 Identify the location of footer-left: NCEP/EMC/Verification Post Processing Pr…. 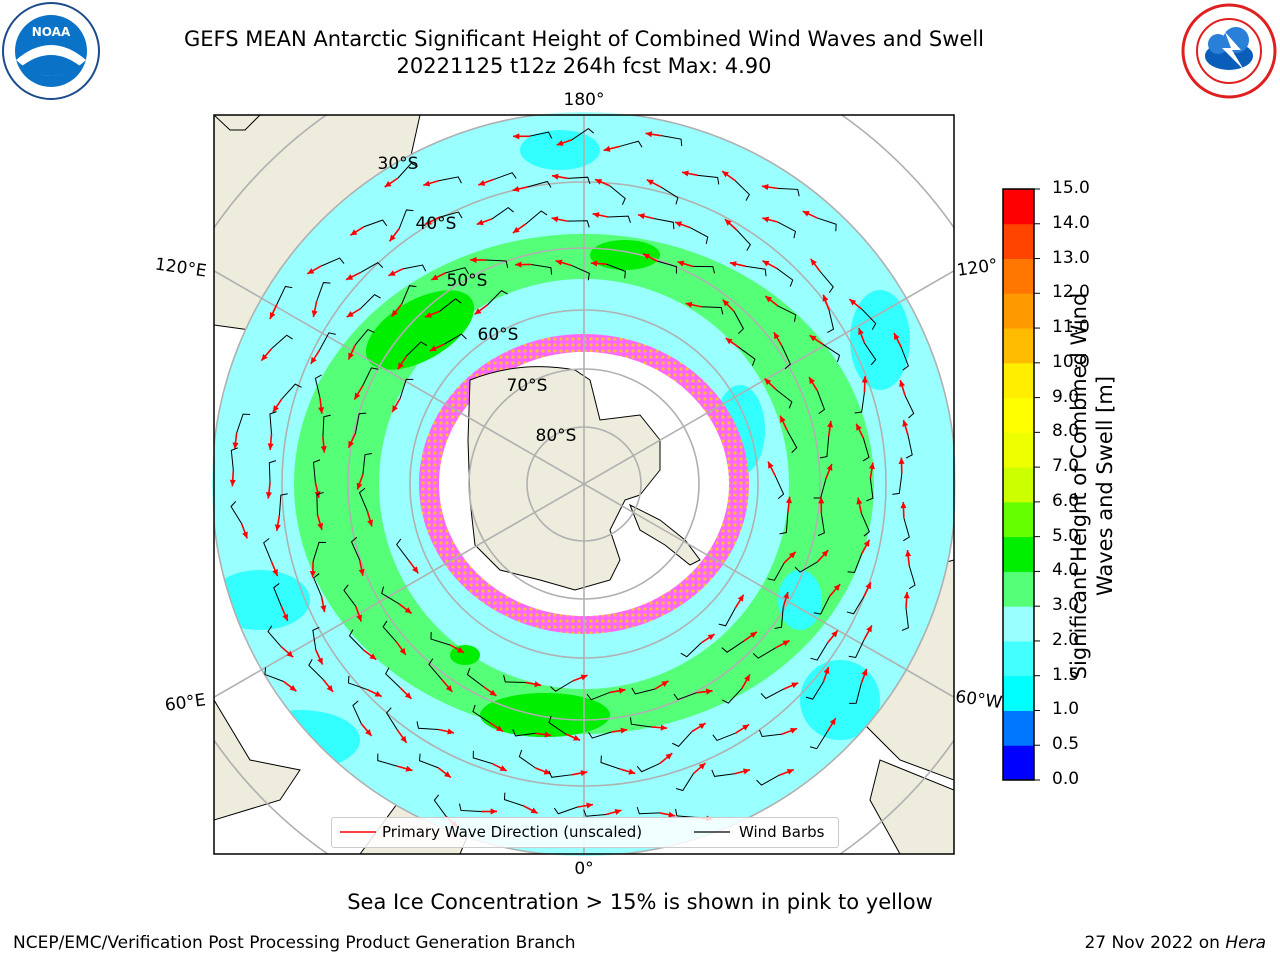
(294, 943).